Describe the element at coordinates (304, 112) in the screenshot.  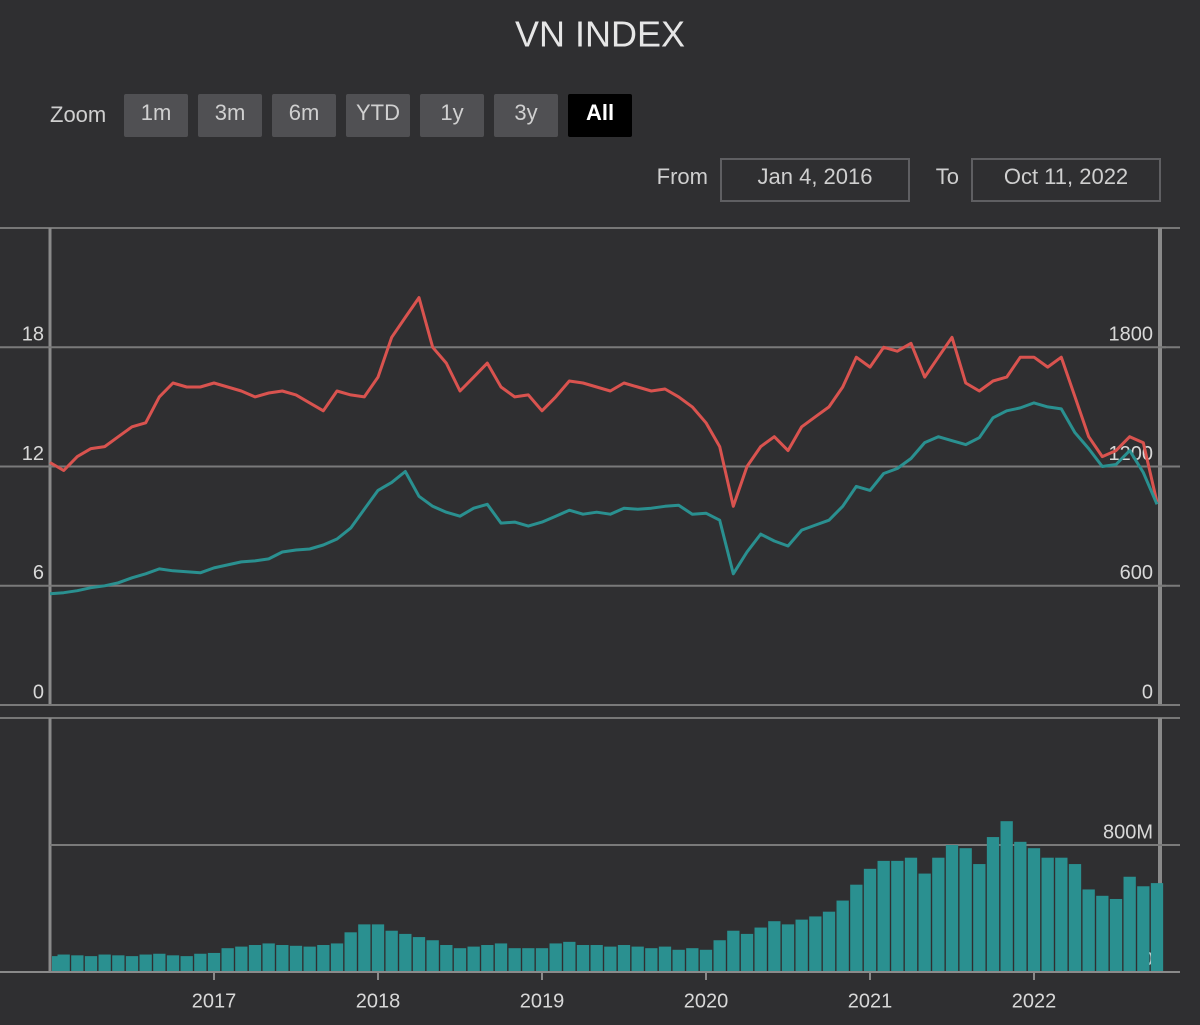
I see `zoom-button-label: 6m` at that location.